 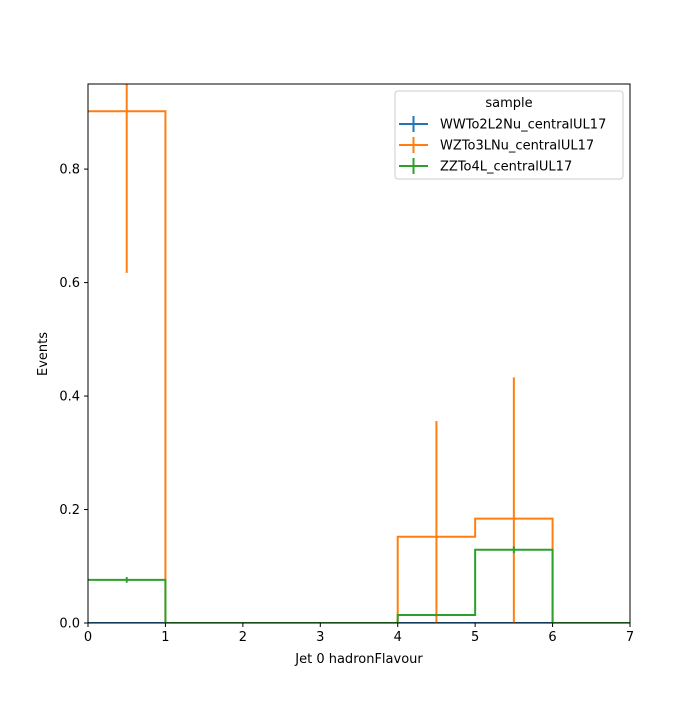 What do you see at coordinates (43, 354) in the screenshot?
I see `y-axis-label: Events` at bounding box center [43, 354].